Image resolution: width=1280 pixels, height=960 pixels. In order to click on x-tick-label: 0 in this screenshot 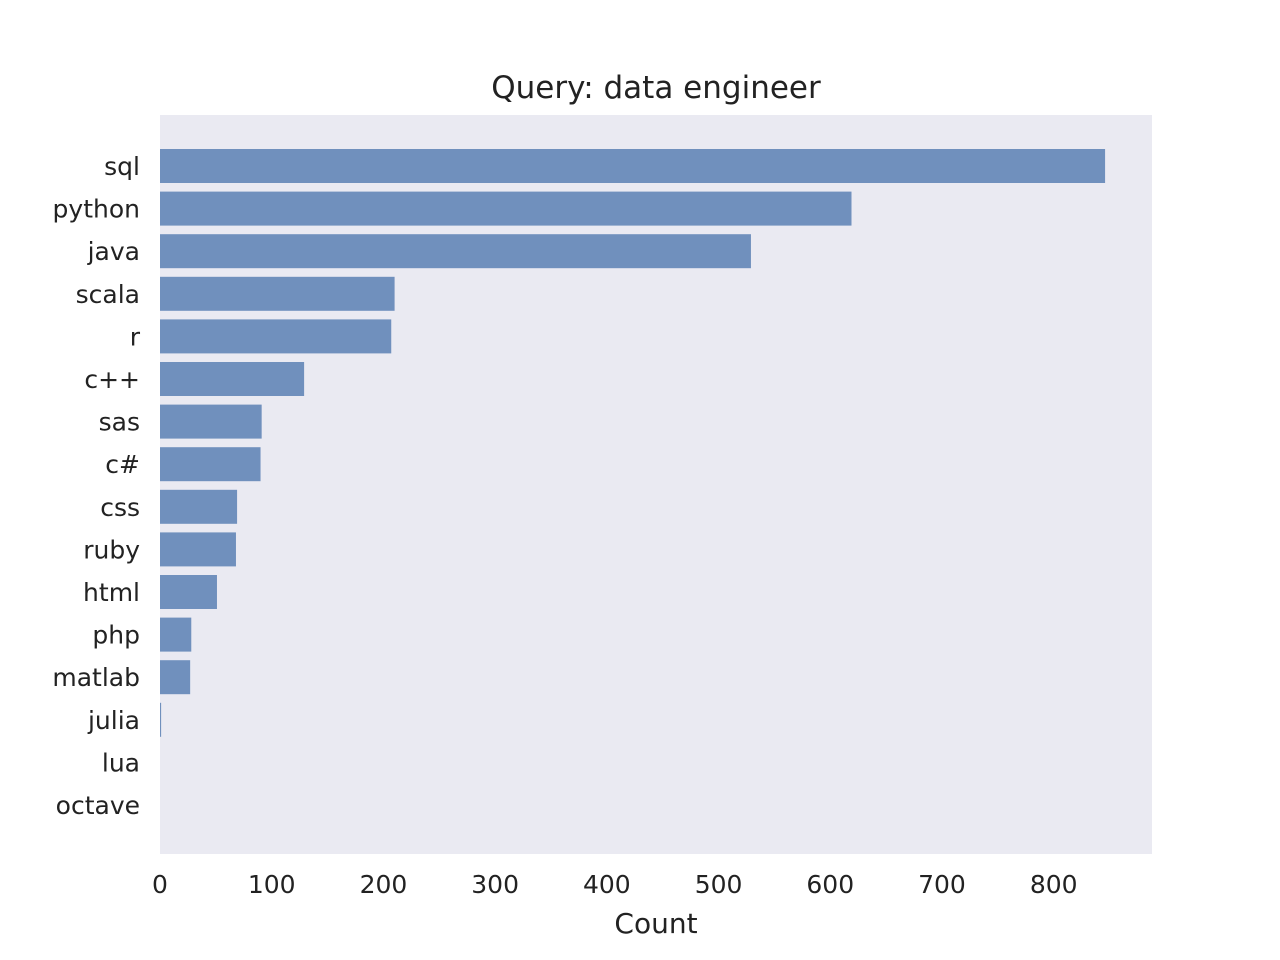, I will do `click(160, 884)`.